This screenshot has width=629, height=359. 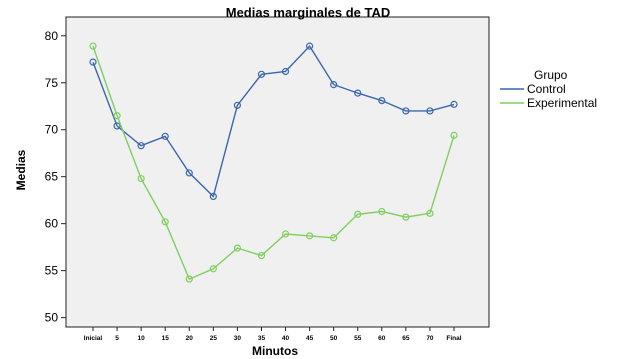 I want to click on x-tick-label: 15, so click(x=166, y=338).